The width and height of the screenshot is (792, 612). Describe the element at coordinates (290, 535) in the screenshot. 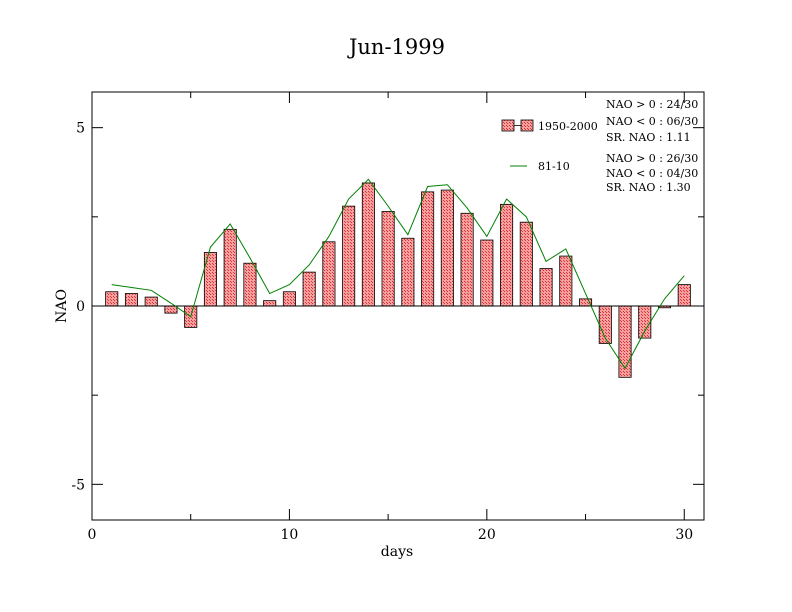

I see `x-tick-label-10: 10` at that location.